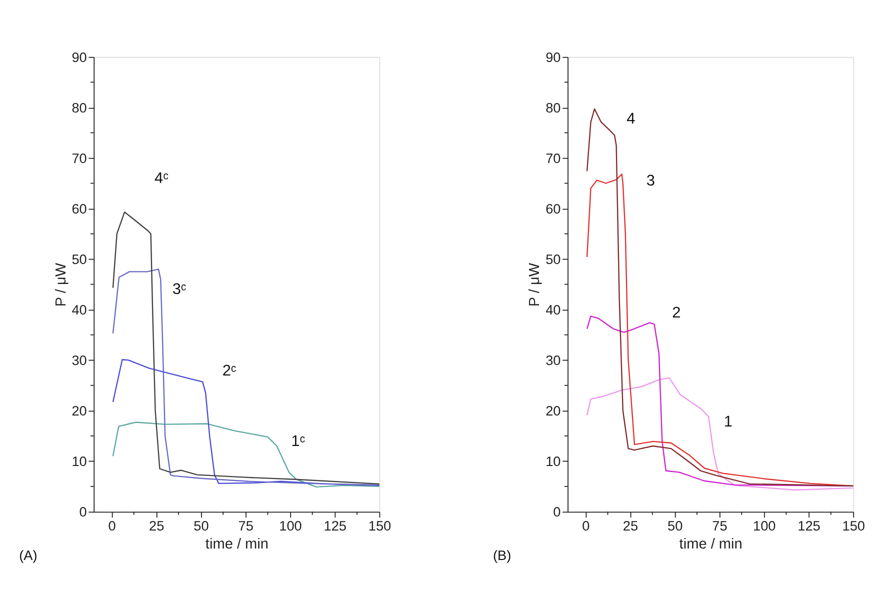 The image size is (875, 601). I want to click on annotation: 1, so click(728, 422).